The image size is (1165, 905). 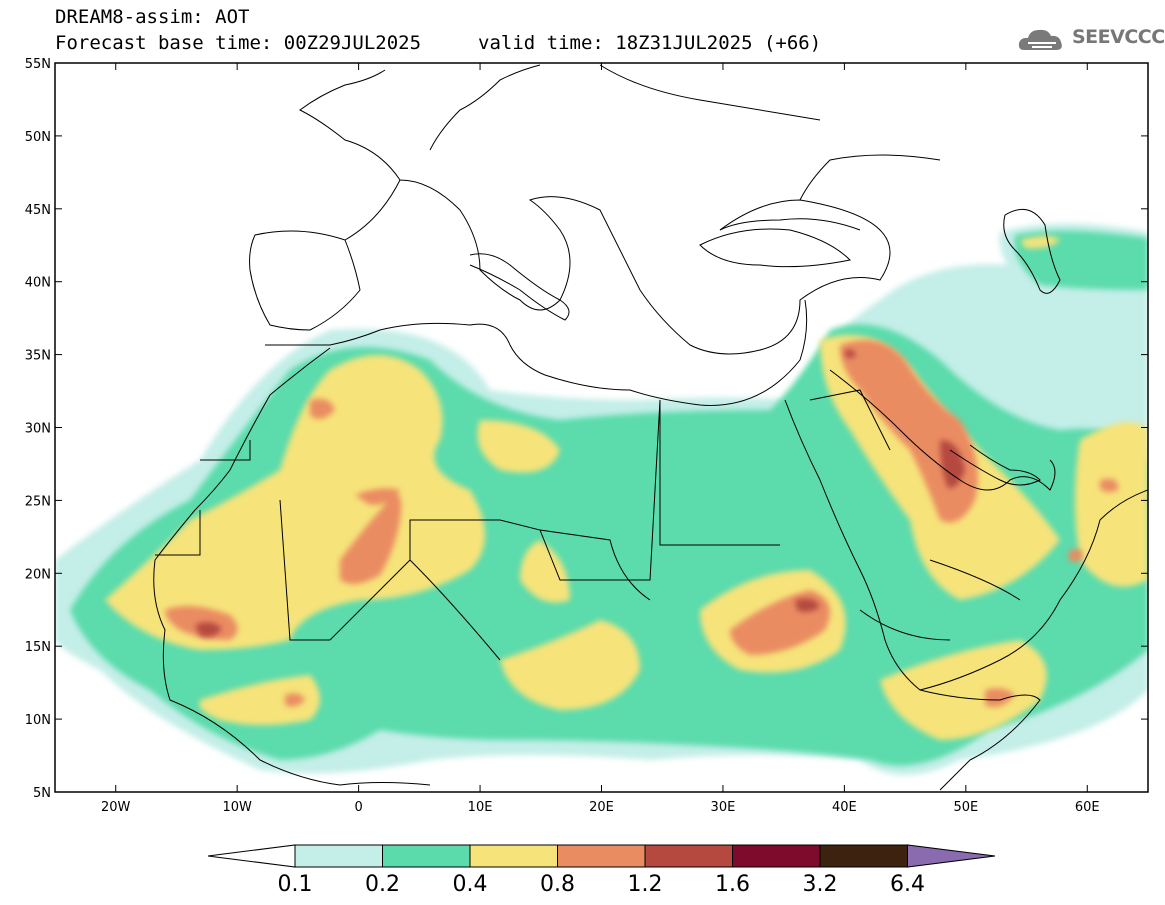 I want to click on colorbar-label-0.2: 0.2, so click(x=382, y=884).